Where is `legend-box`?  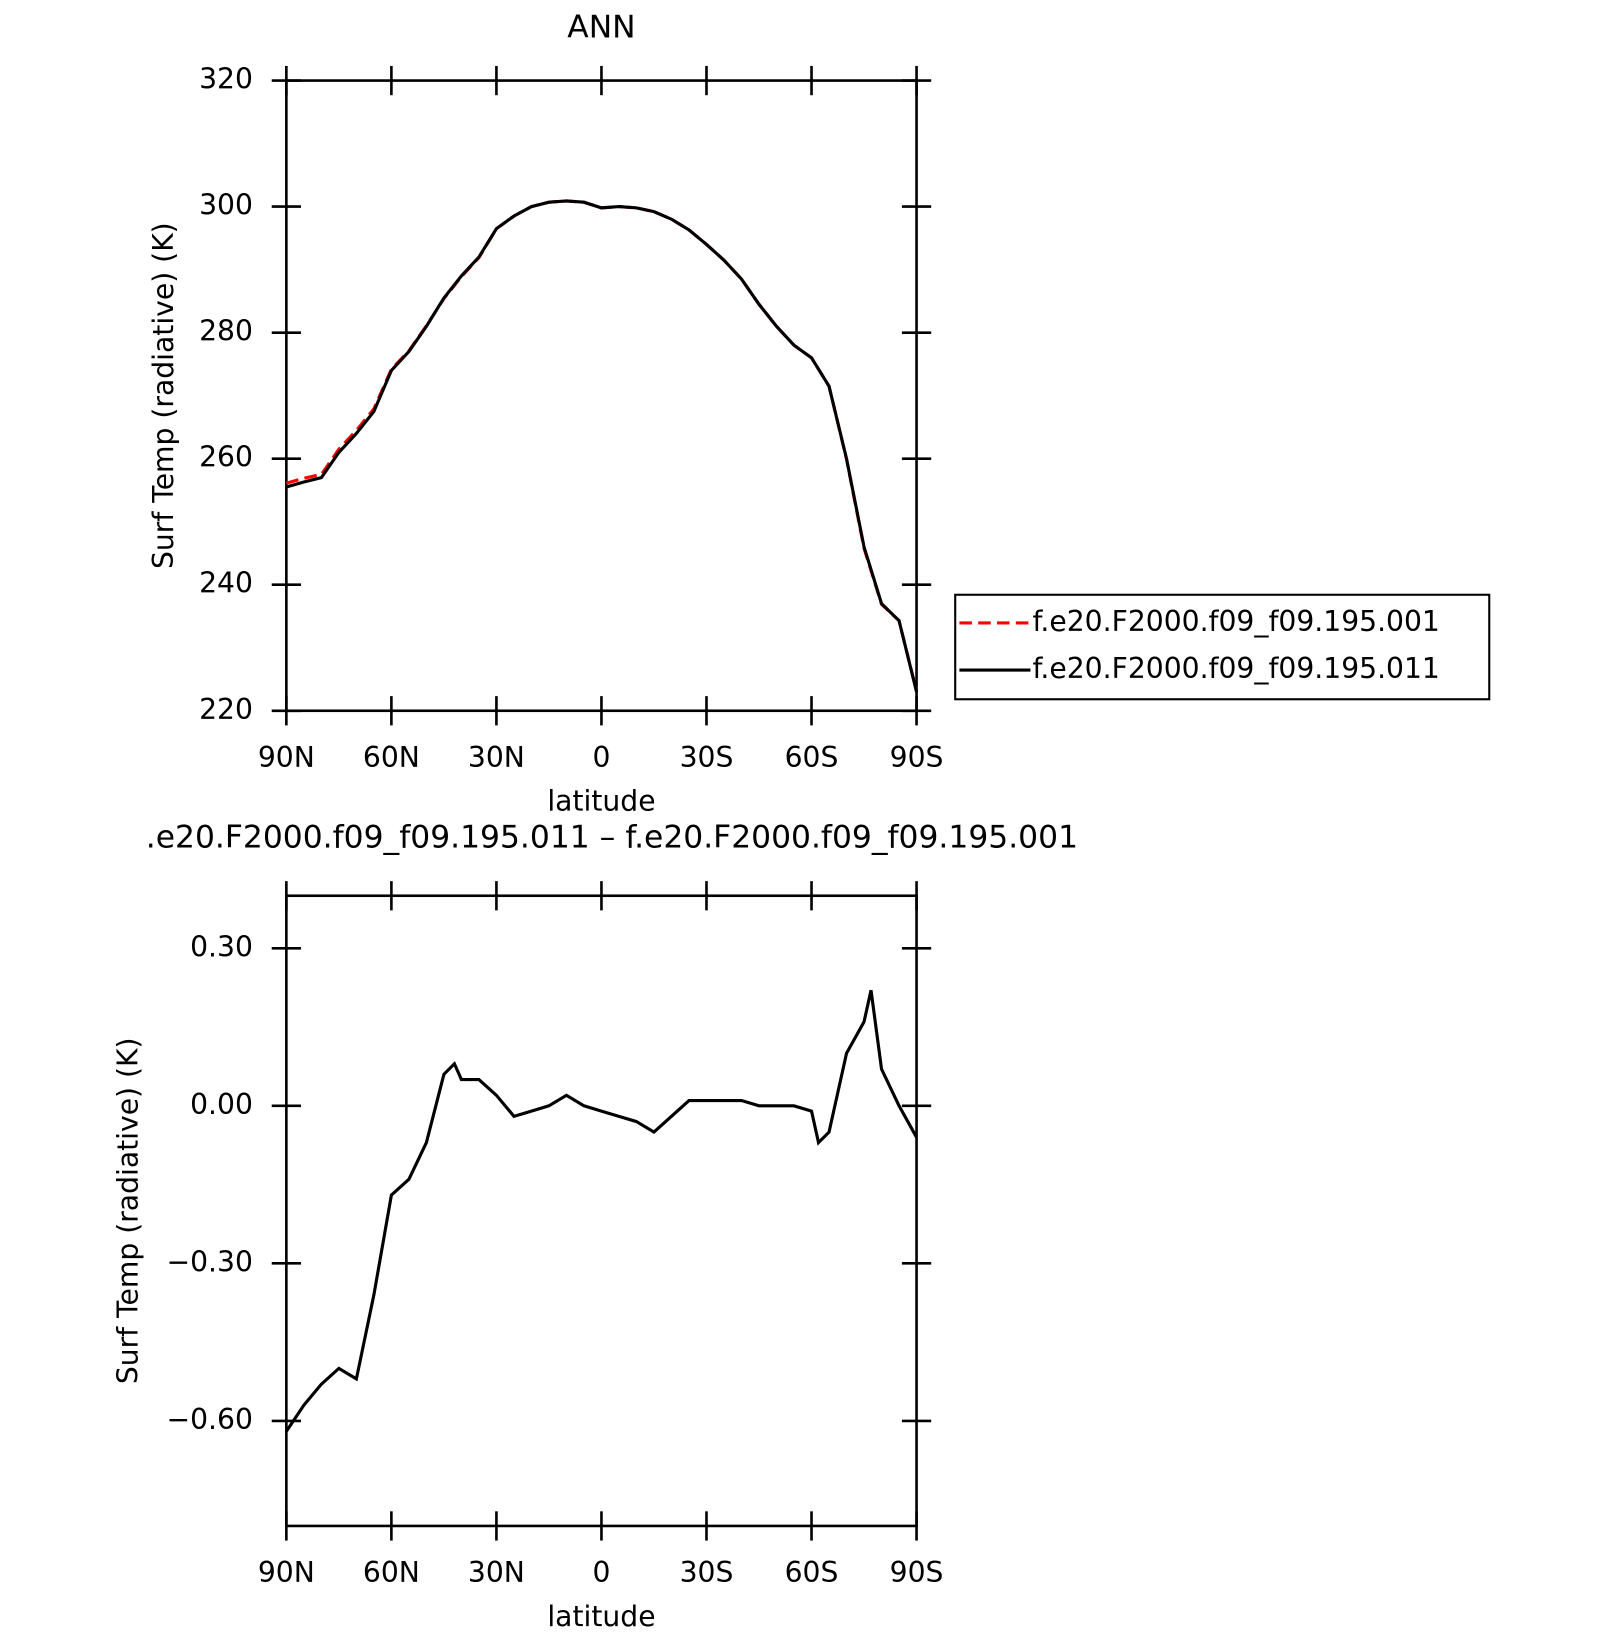
legend-box is located at coordinates (1222, 647).